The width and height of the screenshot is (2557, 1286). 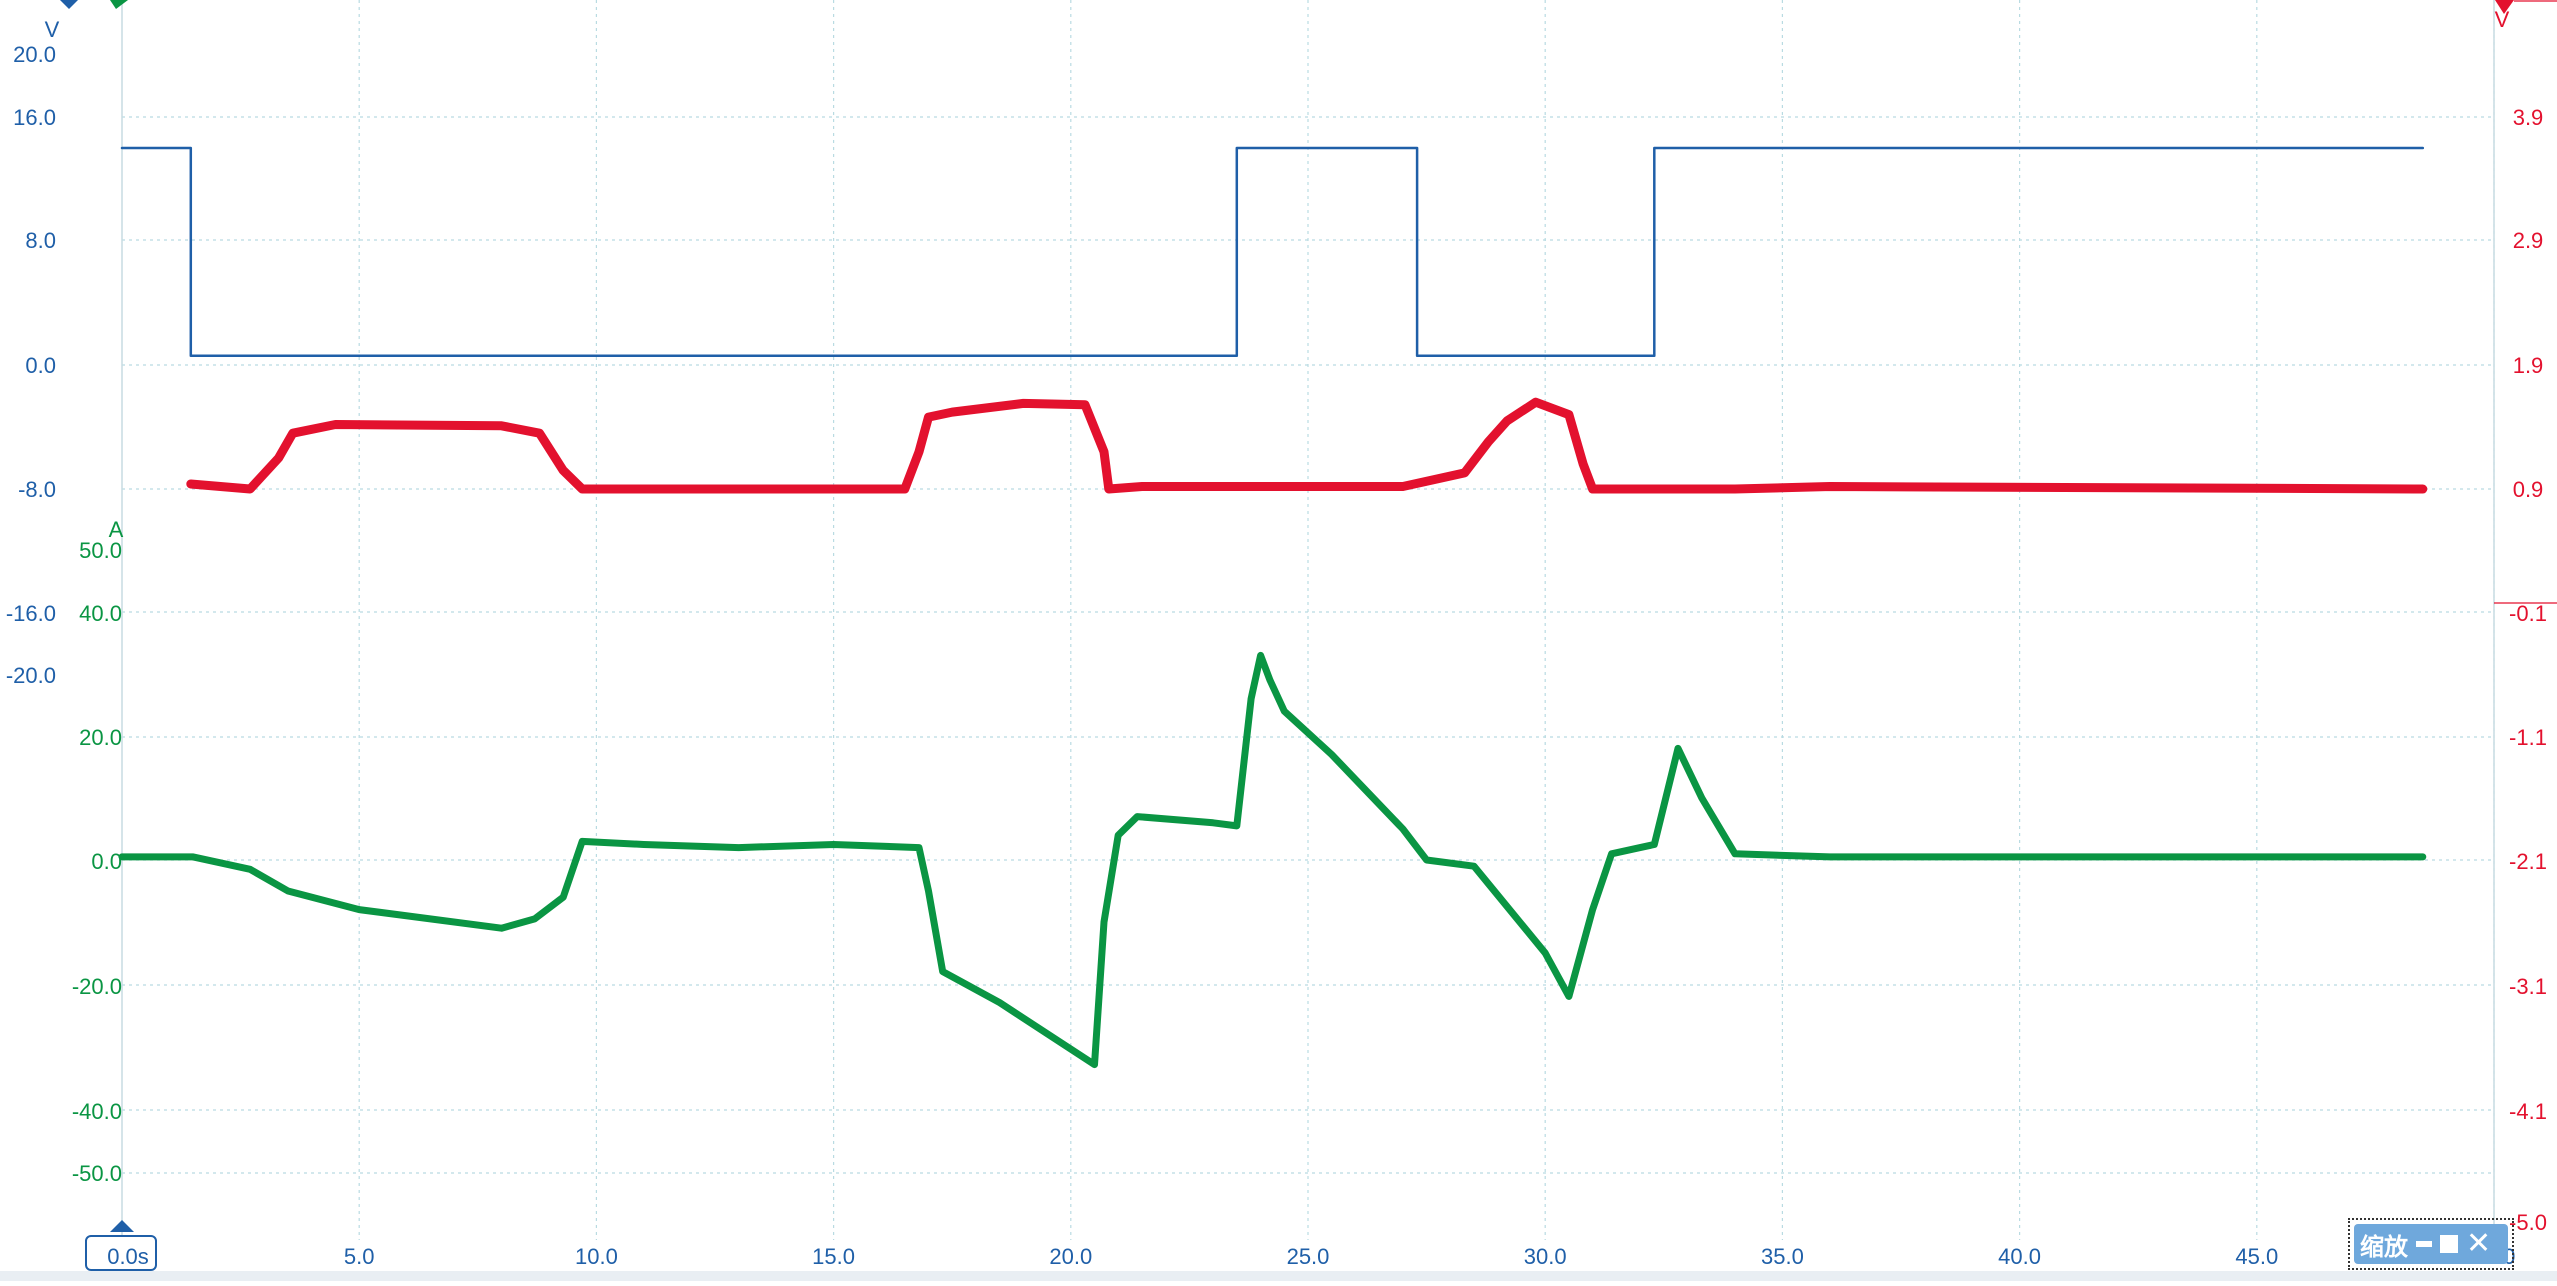 I want to click on red-tick-label-2: 1.9, so click(x=2528, y=365).